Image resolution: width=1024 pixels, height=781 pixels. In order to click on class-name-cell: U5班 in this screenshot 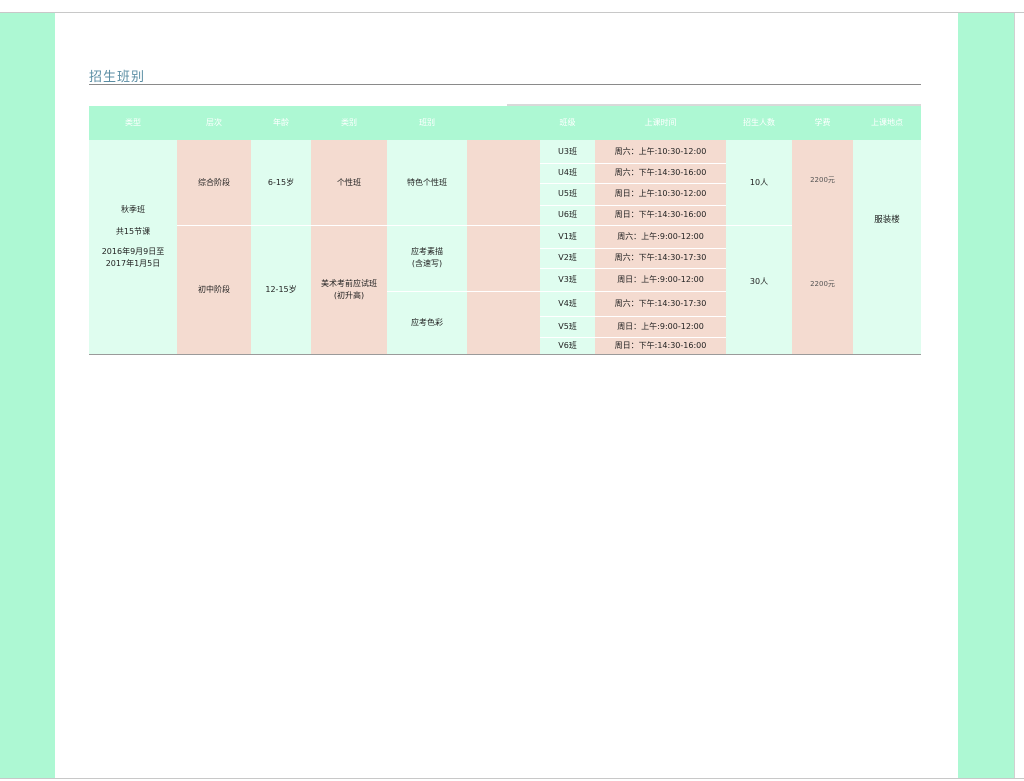, I will do `click(567, 194)`.